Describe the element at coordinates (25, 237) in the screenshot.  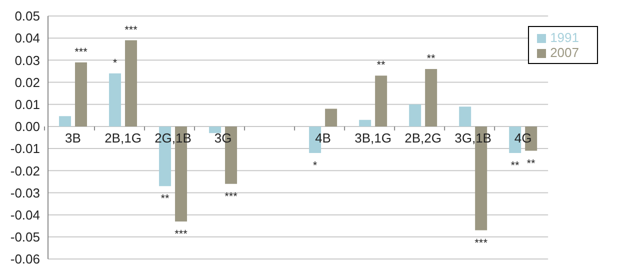
I see `y-tick-label: -0.05` at that location.